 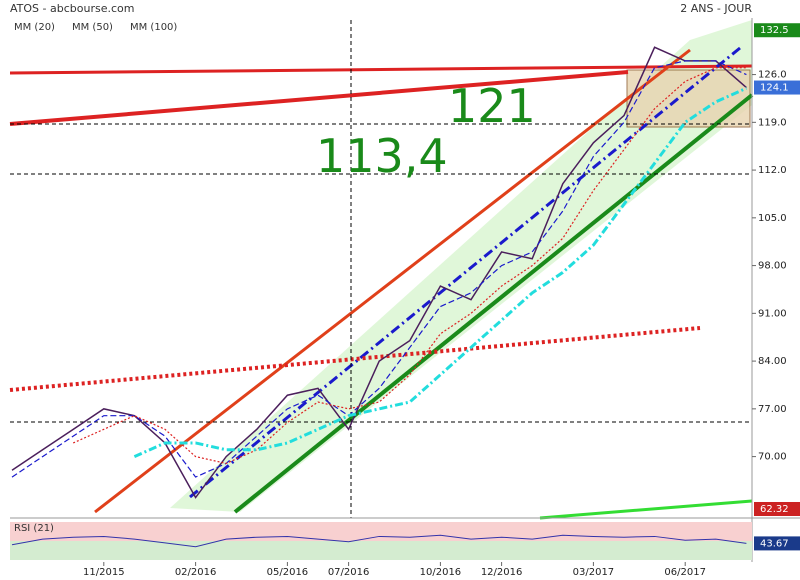 I want to click on rsi-label: RSI (21), so click(x=34, y=528).